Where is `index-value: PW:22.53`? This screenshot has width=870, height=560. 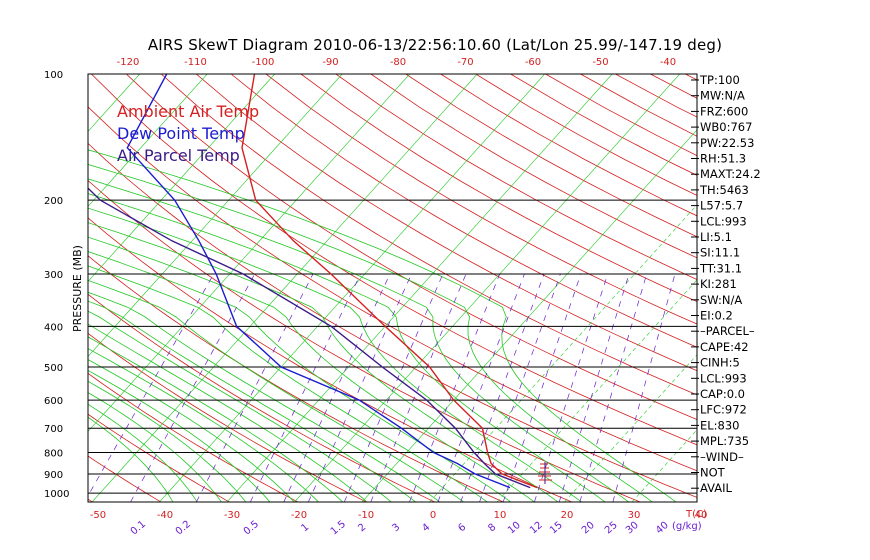 index-value: PW:22.53 is located at coordinates (727, 143).